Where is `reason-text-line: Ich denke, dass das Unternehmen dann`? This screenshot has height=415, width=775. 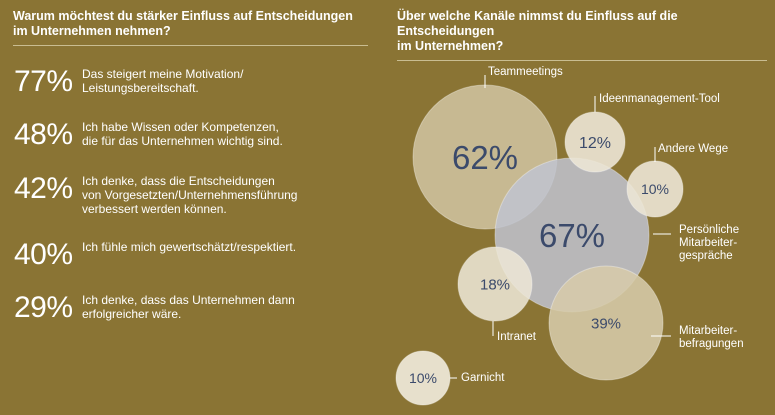
reason-text-line: Ich denke, dass das Unternehmen dann is located at coordinates (188, 300).